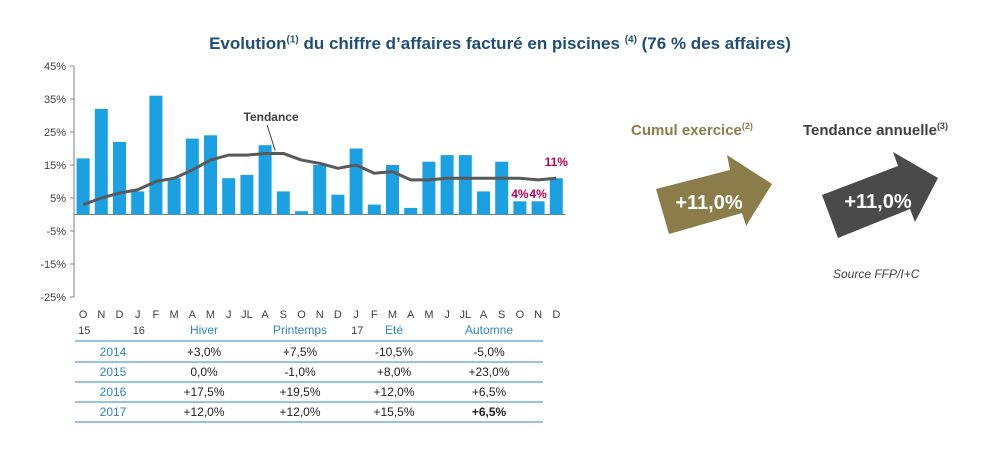  What do you see at coordinates (709, 203) in the screenshot?
I see `cumul-value: +11,0%` at bounding box center [709, 203].